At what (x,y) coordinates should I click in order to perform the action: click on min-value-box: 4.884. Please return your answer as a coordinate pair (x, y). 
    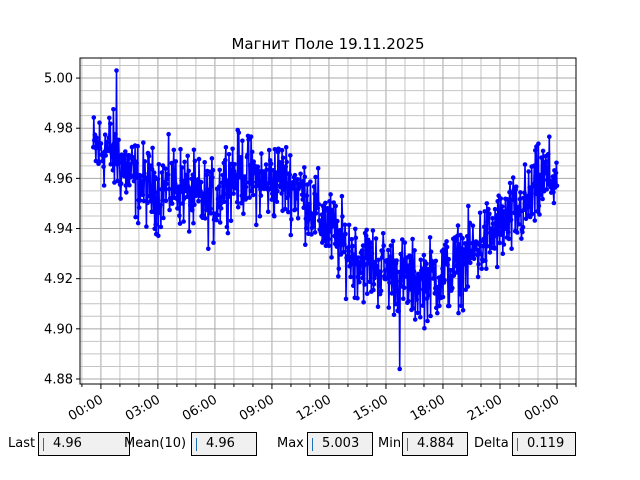
    Looking at the image, I should click on (435, 444).